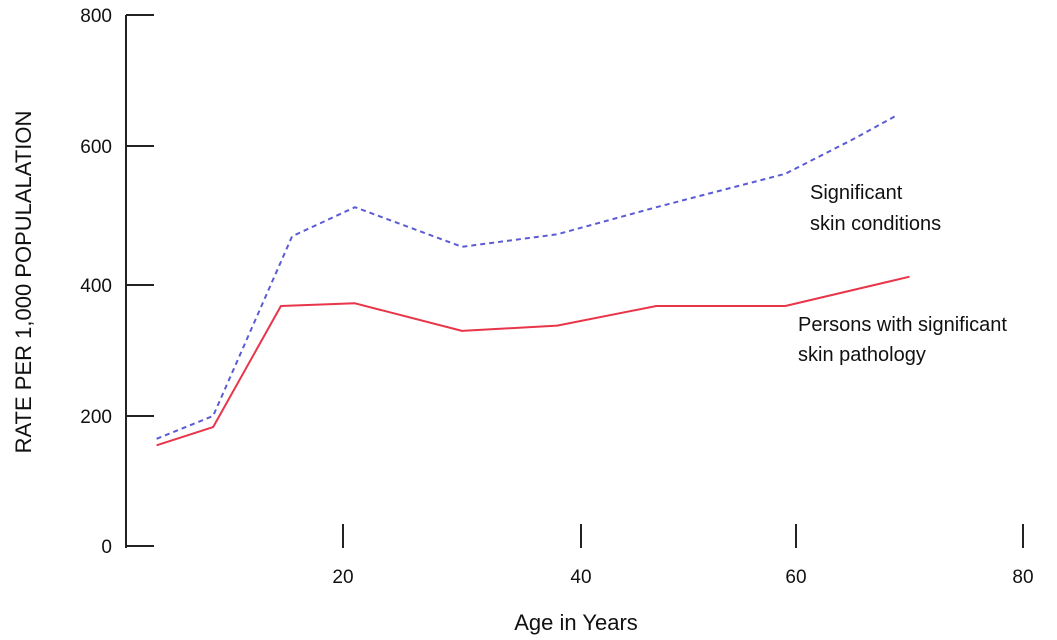 The image size is (1057, 640). I want to click on annotation-line: Significant, so click(856, 193).